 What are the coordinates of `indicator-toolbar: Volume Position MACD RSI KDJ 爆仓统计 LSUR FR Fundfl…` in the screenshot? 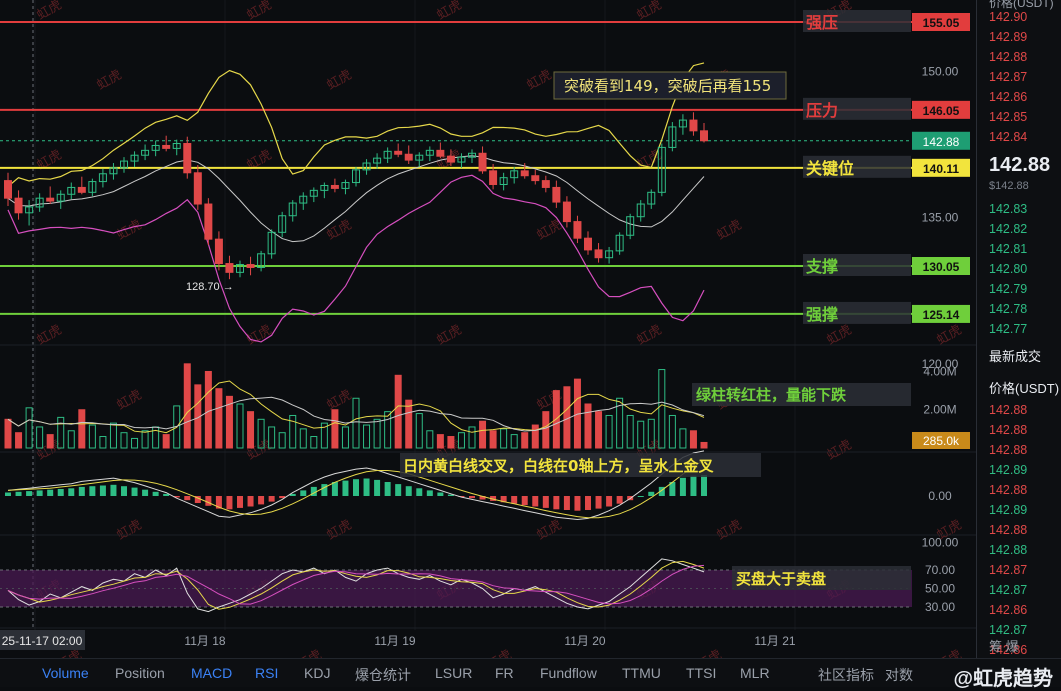 It's located at (530, 674).